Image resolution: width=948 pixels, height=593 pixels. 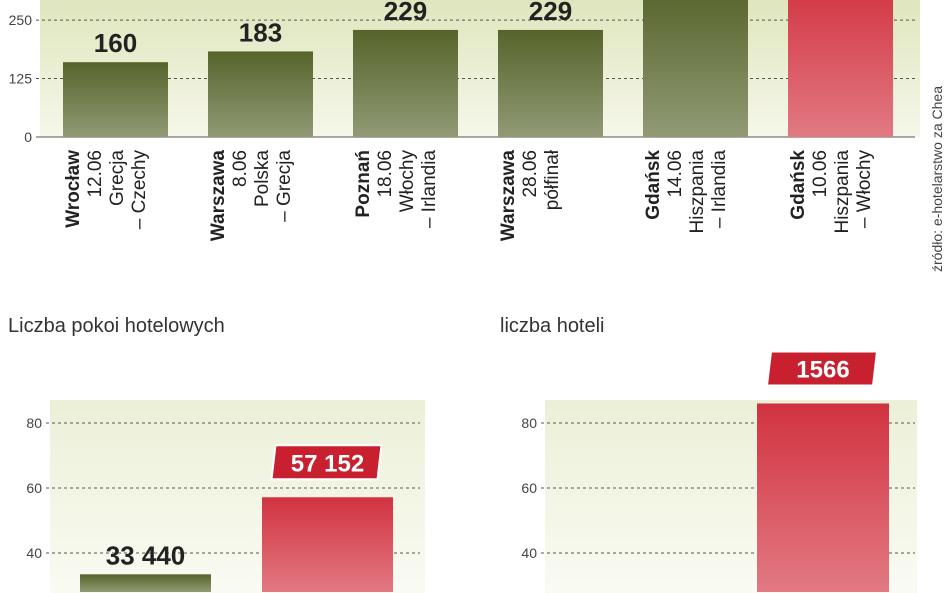 I want to click on category-label: półfinał, so click(x=552, y=179).